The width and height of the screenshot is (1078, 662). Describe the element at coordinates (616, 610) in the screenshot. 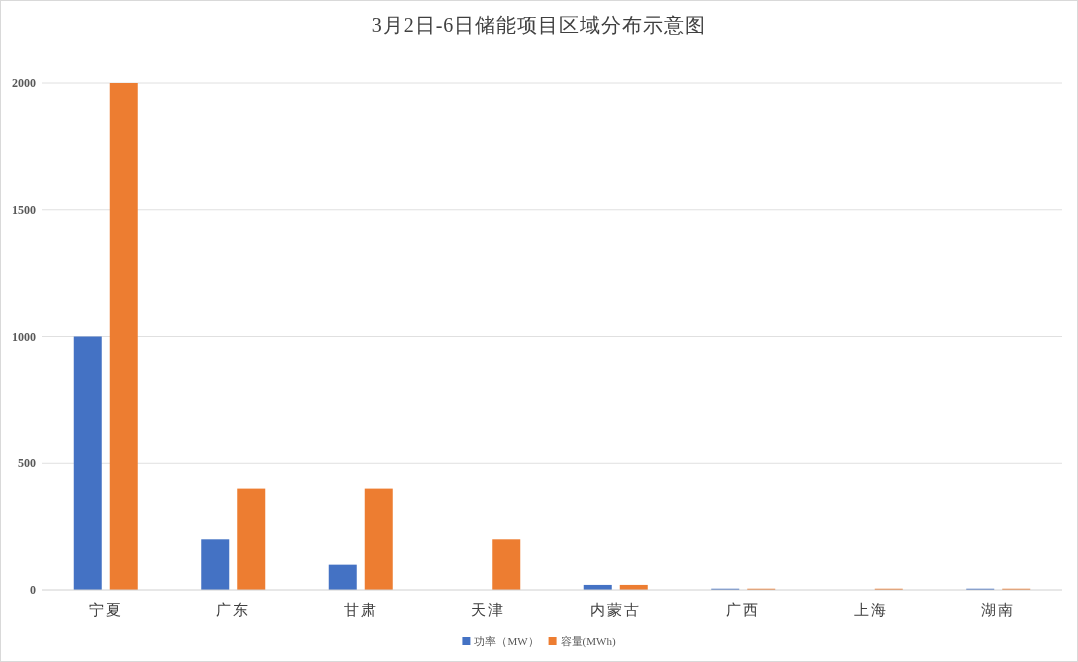

I see `x-tick-label: 内蒙古` at that location.